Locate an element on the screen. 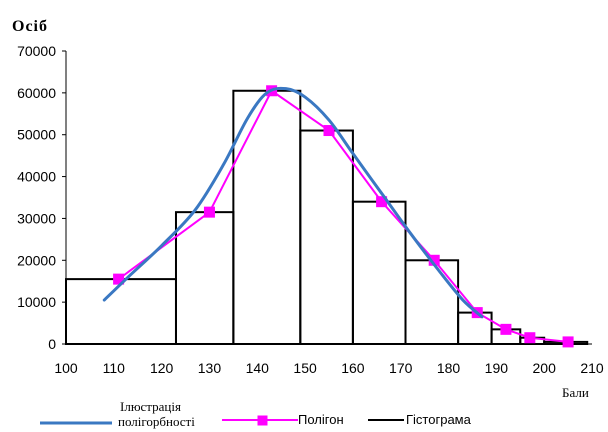 The width and height of the screenshot is (608, 432). x-tick-label: 130 is located at coordinates (210, 368).